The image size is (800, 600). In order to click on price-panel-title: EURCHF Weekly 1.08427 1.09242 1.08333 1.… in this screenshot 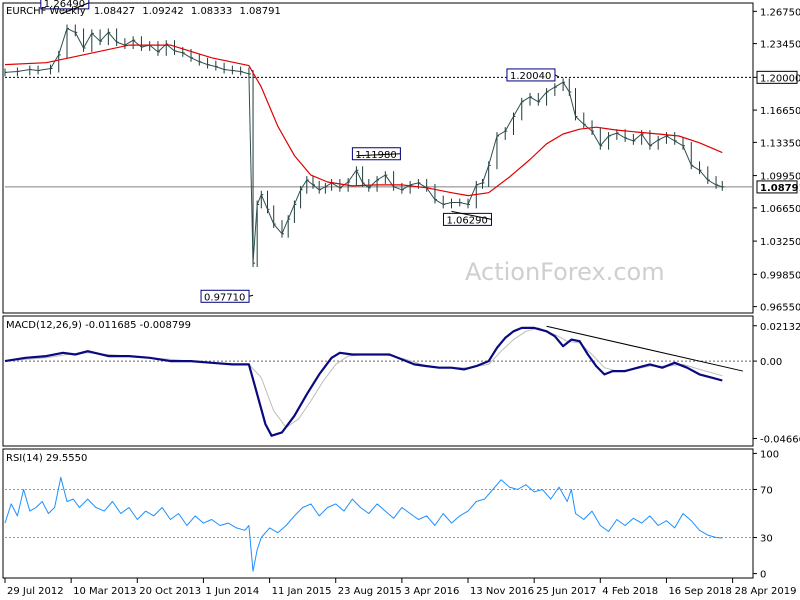, I will do `click(143, 11)`.